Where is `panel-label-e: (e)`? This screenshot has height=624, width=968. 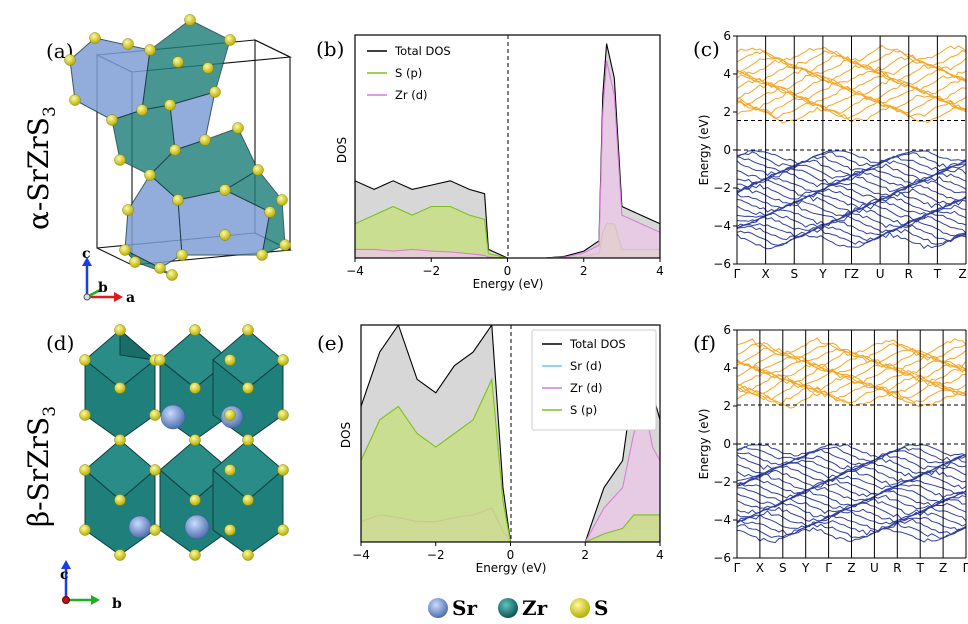
panel-label-e: (e) is located at coordinates (330, 343).